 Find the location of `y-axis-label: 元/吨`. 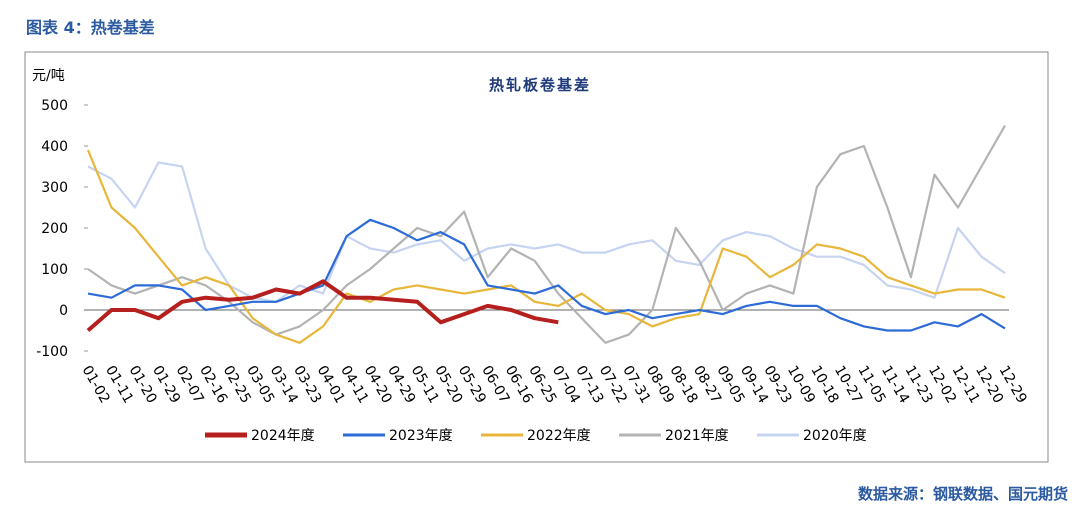

y-axis-label: 元/吨 is located at coordinates (48, 76).